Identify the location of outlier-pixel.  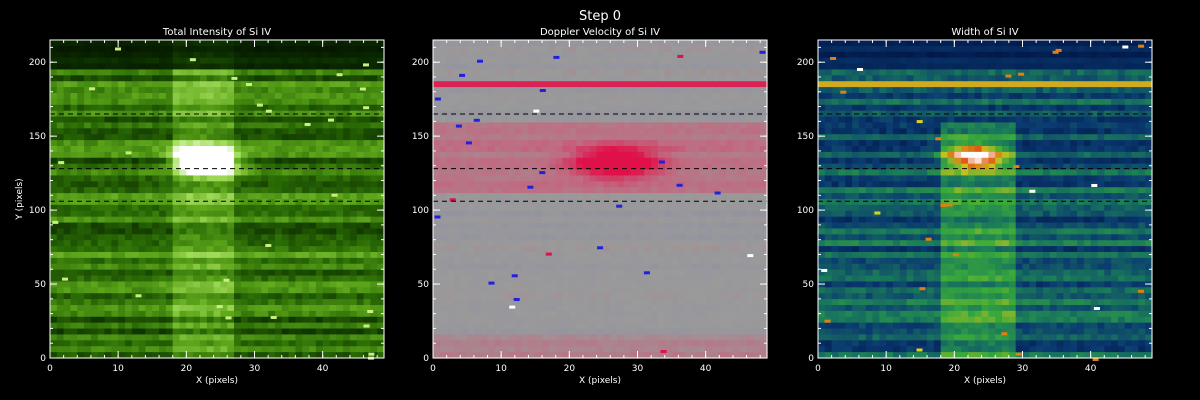
(307, 124).